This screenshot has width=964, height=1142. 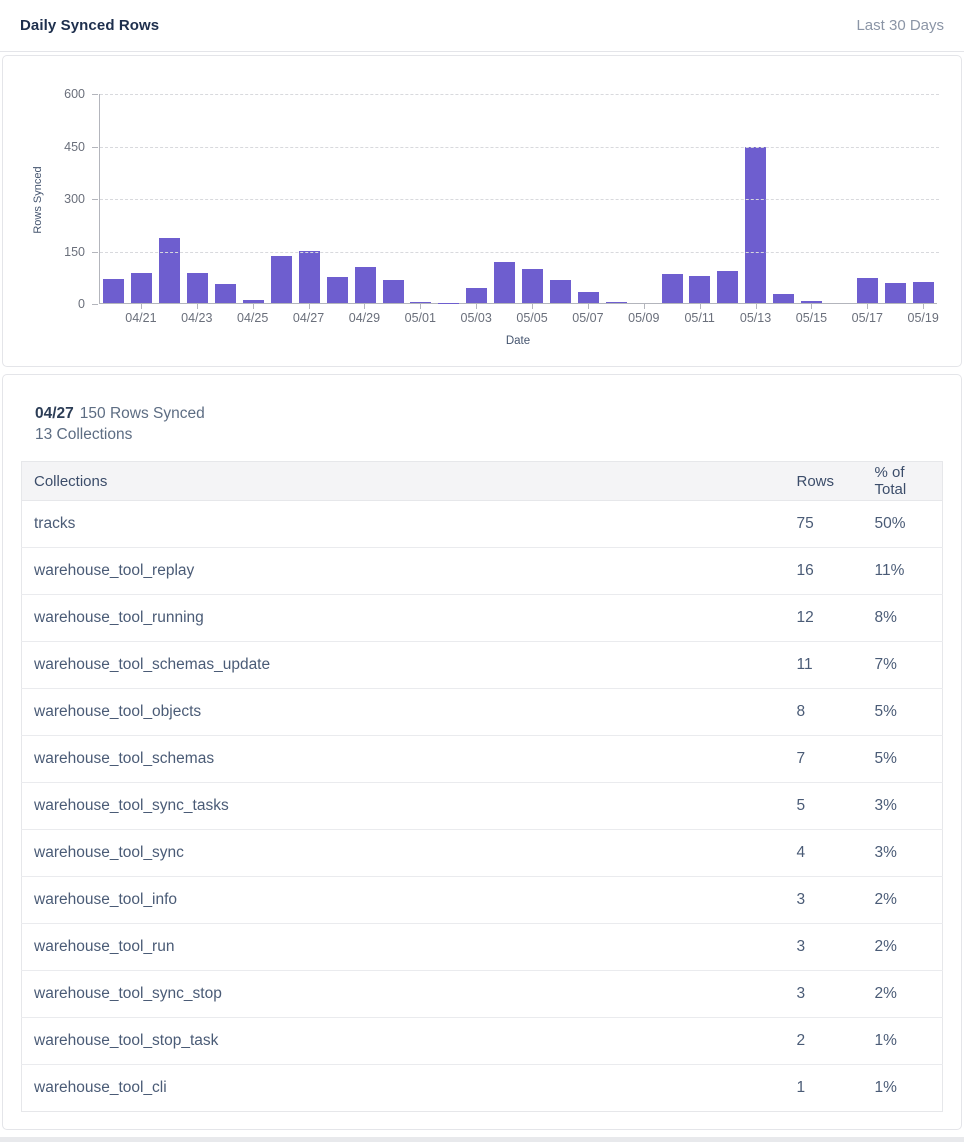 What do you see at coordinates (823, 994) in the screenshot?
I see `rows-cell: 3` at bounding box center [823, 994].